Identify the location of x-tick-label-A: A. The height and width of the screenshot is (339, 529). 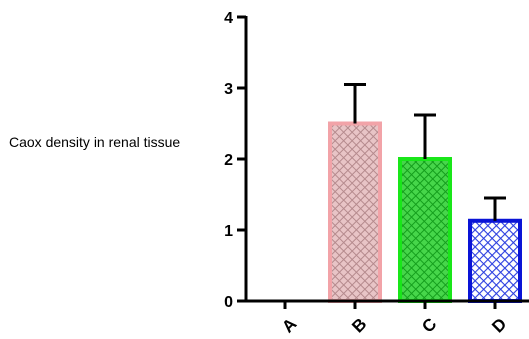
(289, 325).